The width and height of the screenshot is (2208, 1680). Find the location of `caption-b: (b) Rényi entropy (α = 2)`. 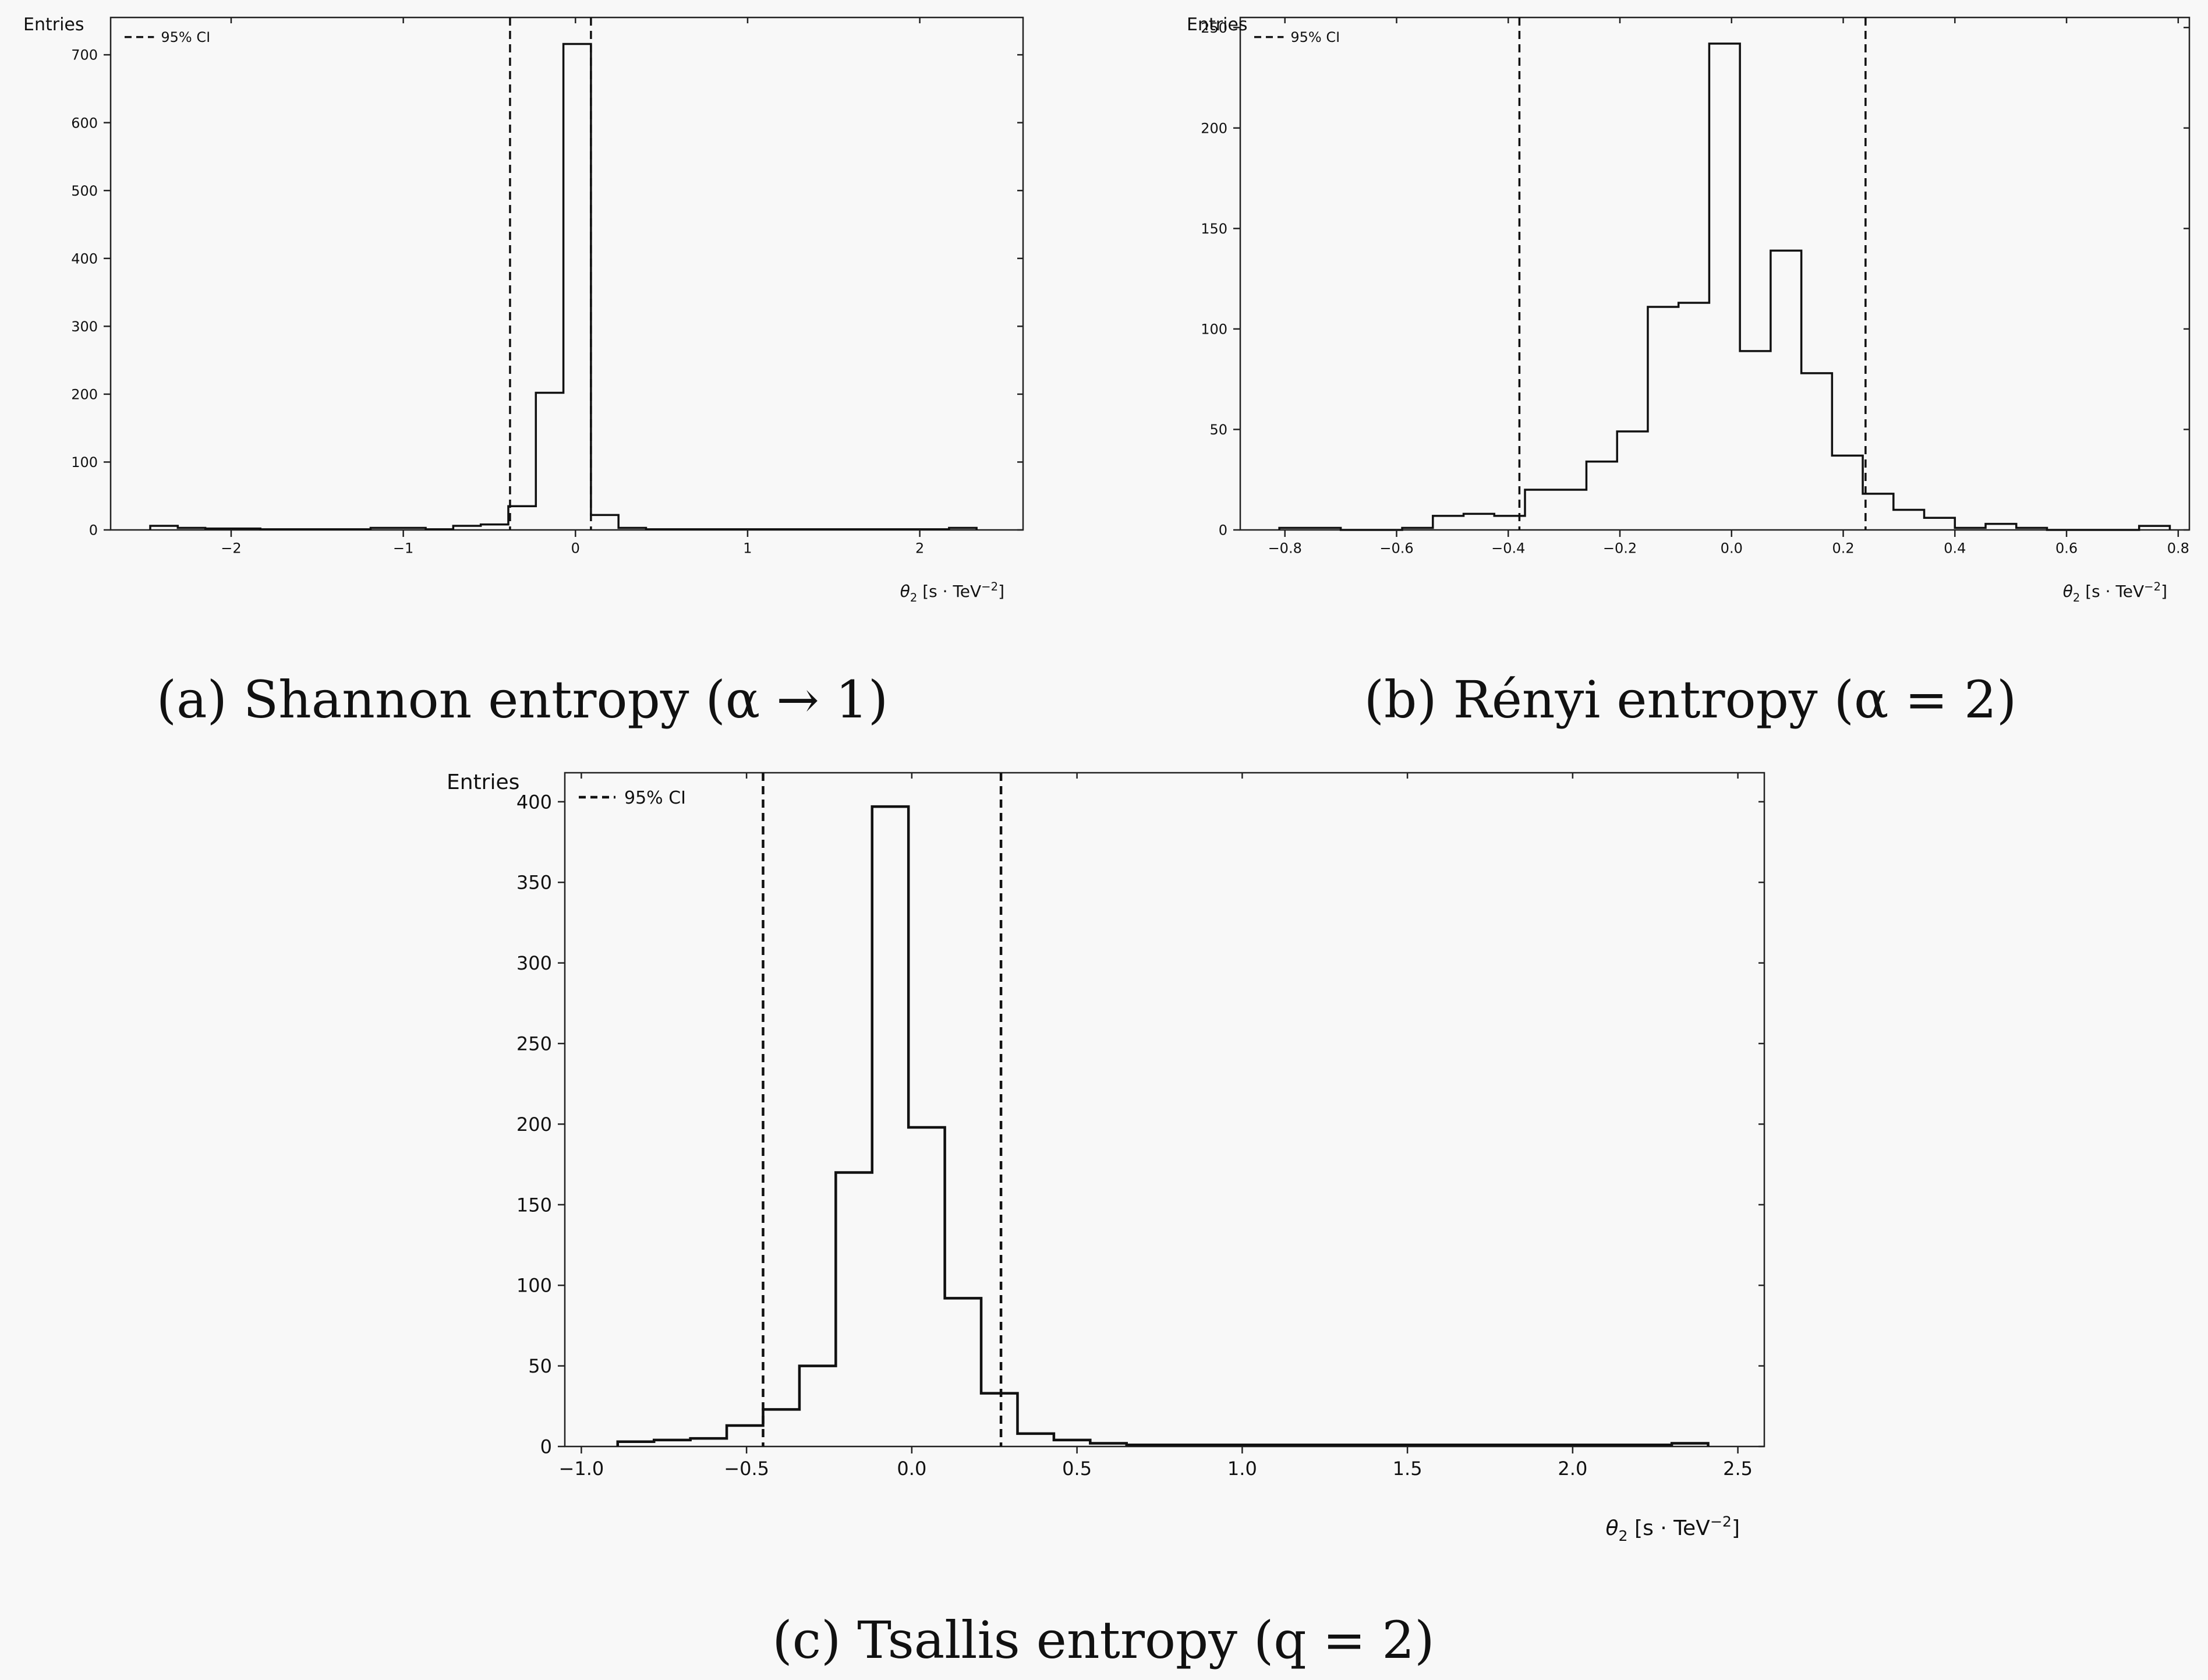

caption-b: (b) Rényi entropy (α = 2) is located at coordinates (1690, 700).